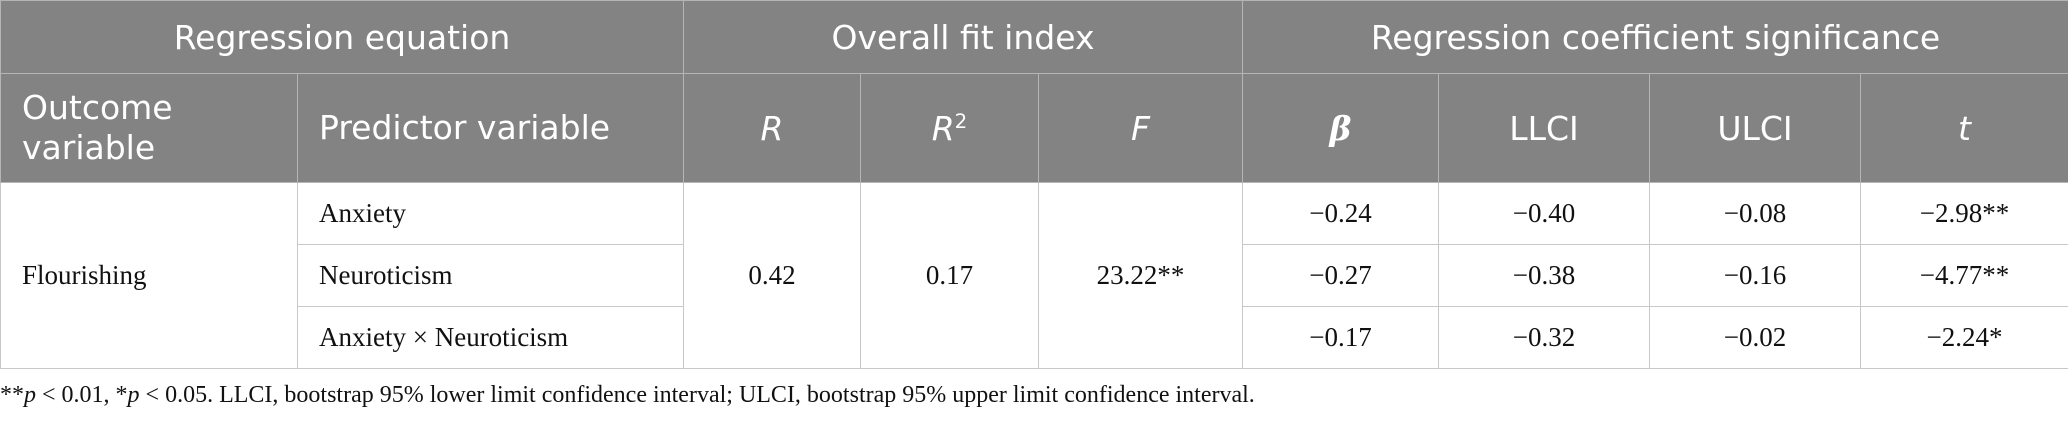 This screenshot has width=2068, height=423. What do you see at coordinates (465, 127) in the screenshot?
I see `column-header-text: Predictor variable` at bounding box center [465, 127].